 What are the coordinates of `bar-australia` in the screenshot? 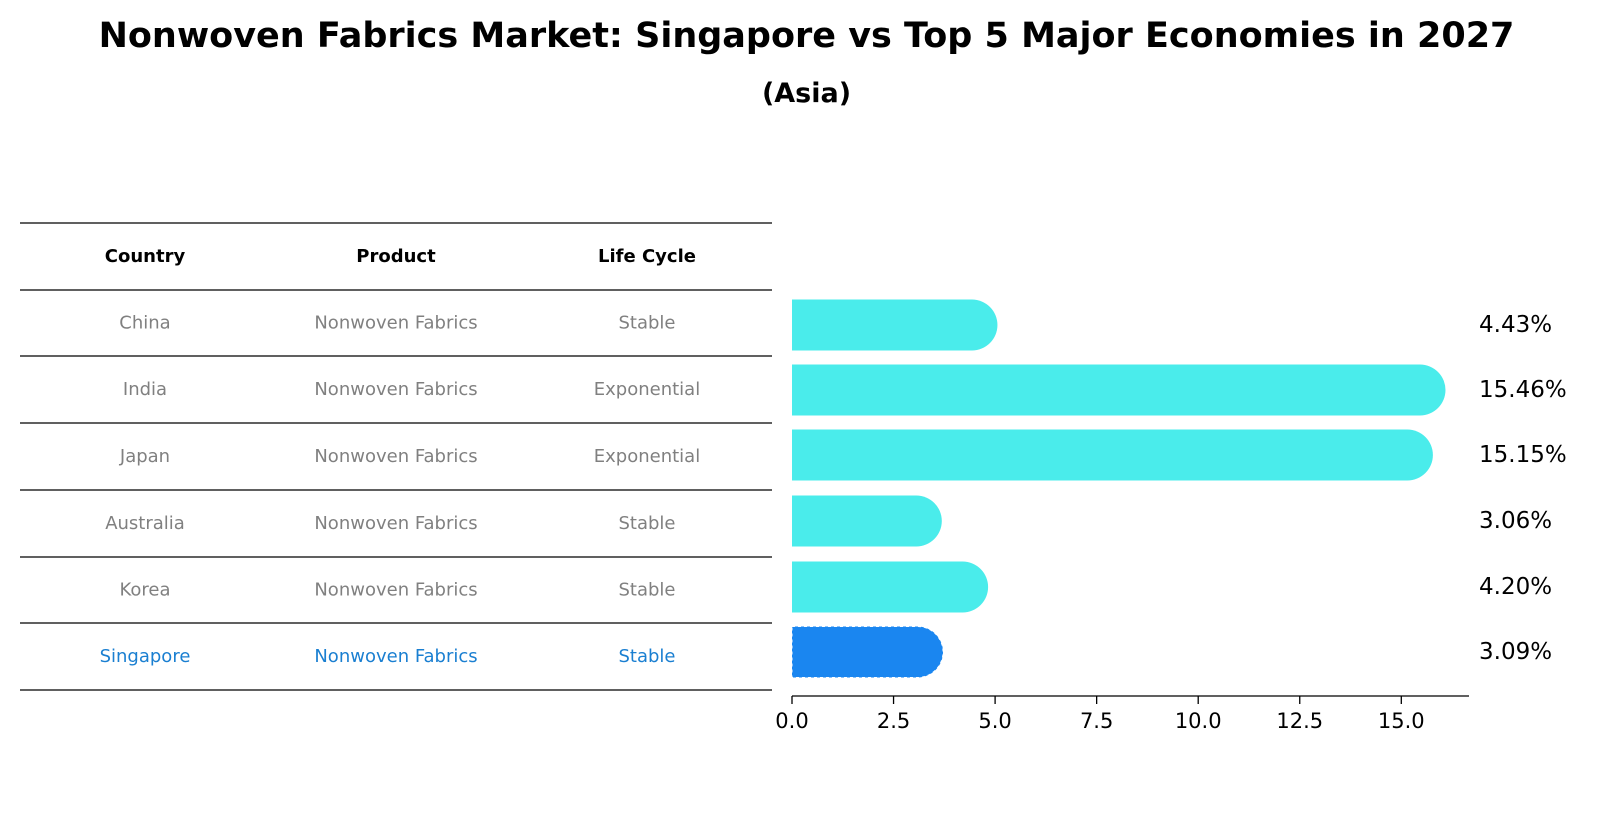 It's located at (867, 521).